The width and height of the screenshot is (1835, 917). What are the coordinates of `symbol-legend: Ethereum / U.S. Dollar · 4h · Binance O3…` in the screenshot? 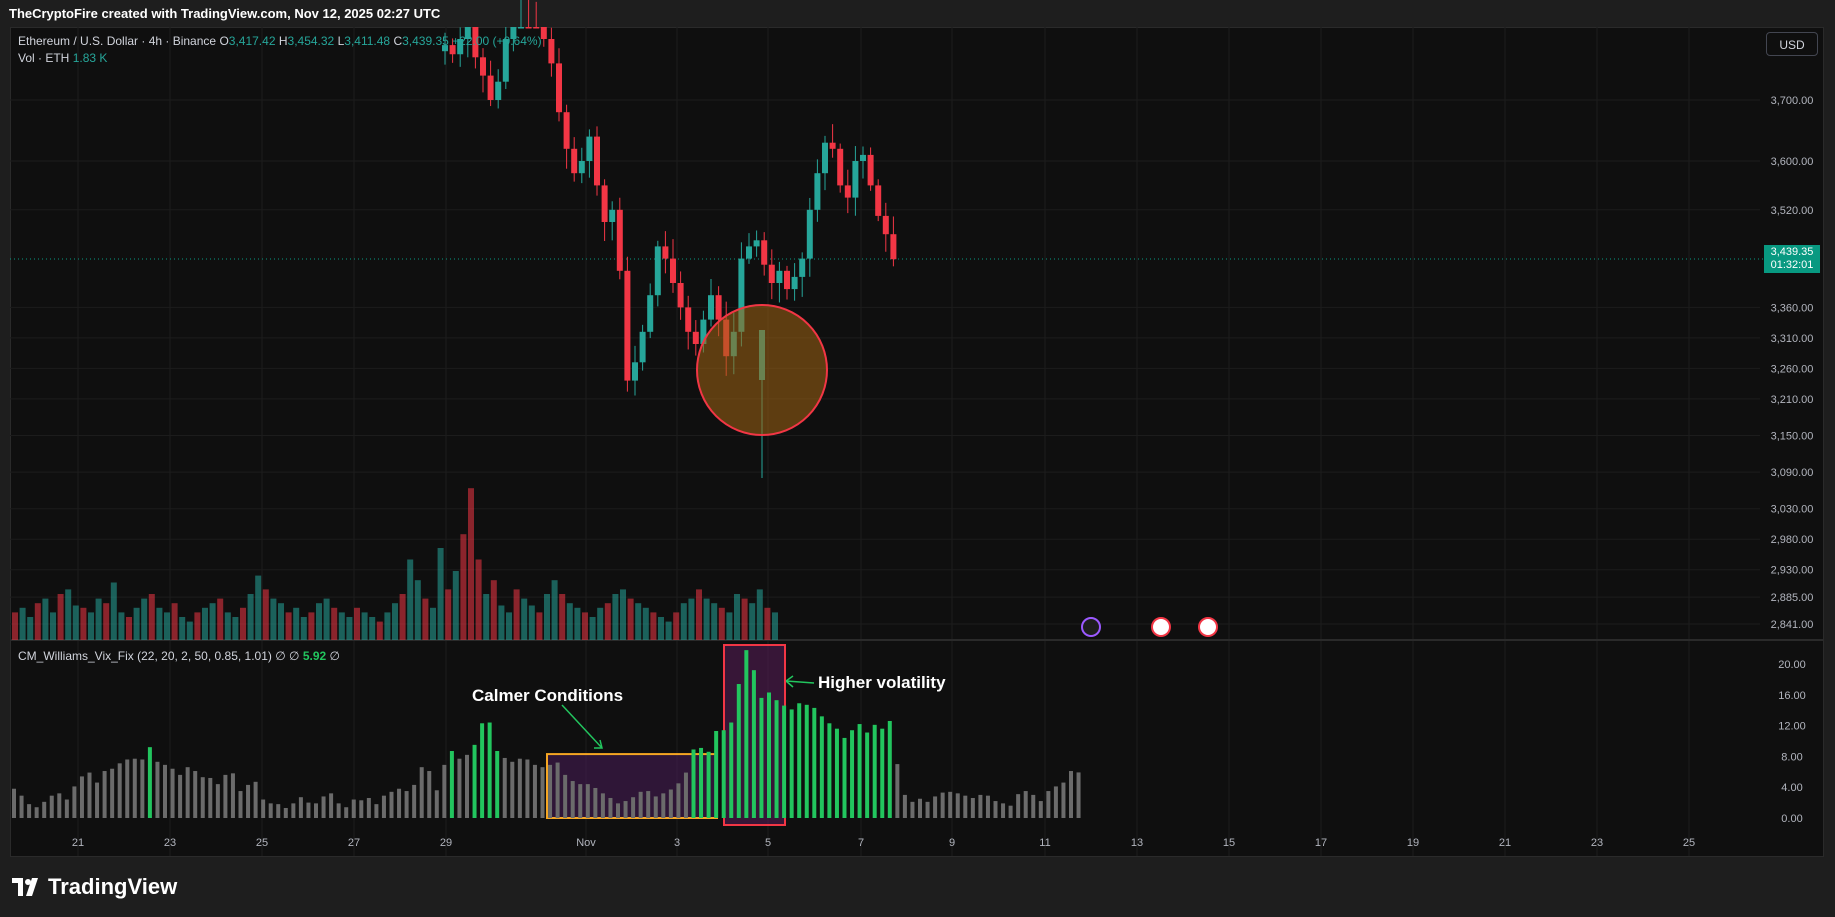 It's located at (280, 41).